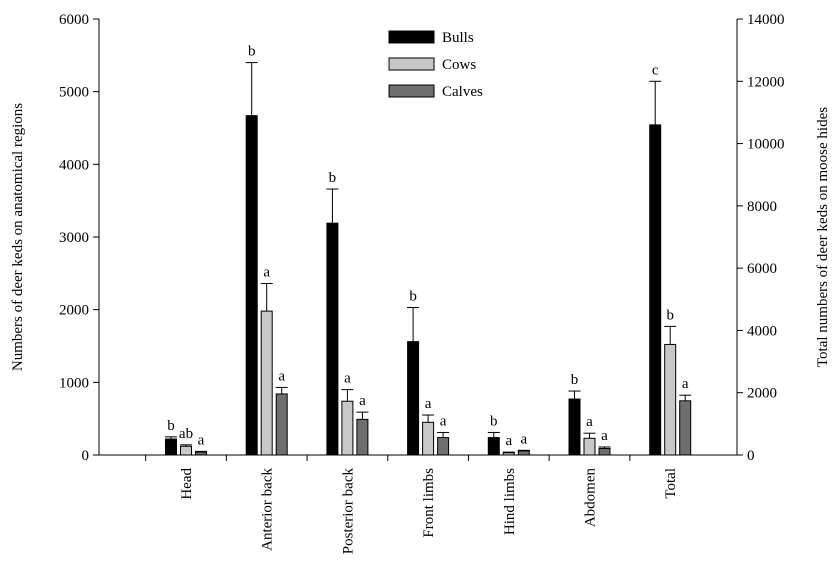  Describe the element at coordinates (268, 509) in the screenshot. I see `category-label: Anterior back` at that location.